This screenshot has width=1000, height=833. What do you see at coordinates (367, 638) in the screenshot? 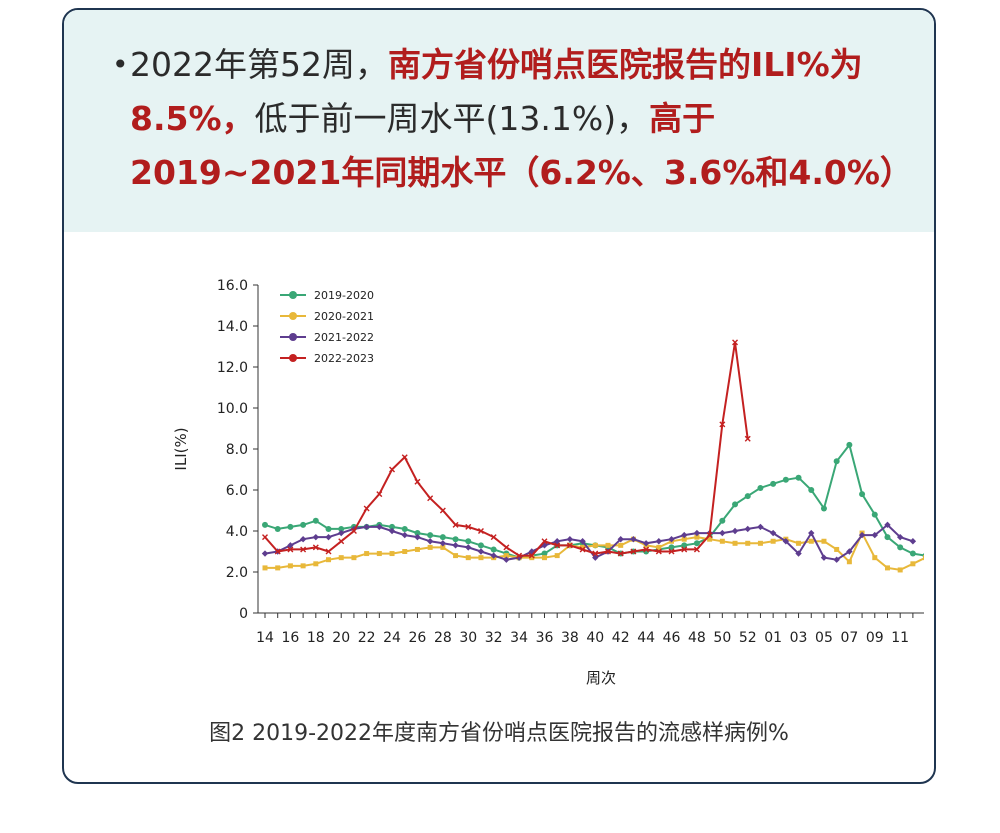
I see `x-tick-label: 22` at bounding box center [367, 638].